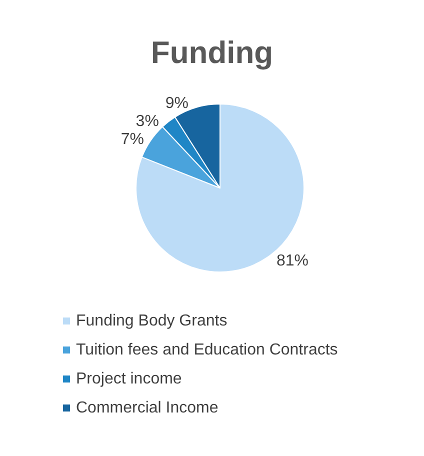  I want to click on chart-title: Funding, so click(212, 52).